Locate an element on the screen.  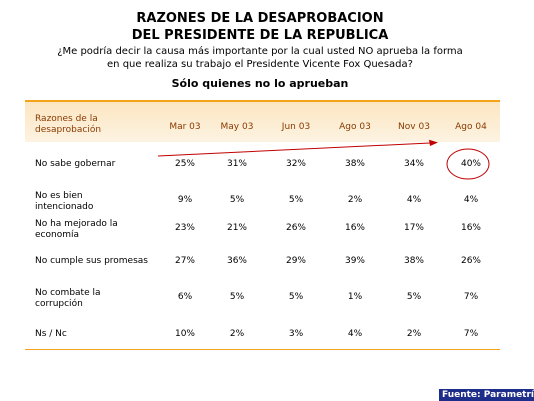
table-cell-value: 39% is located at coordinates (354, 261).